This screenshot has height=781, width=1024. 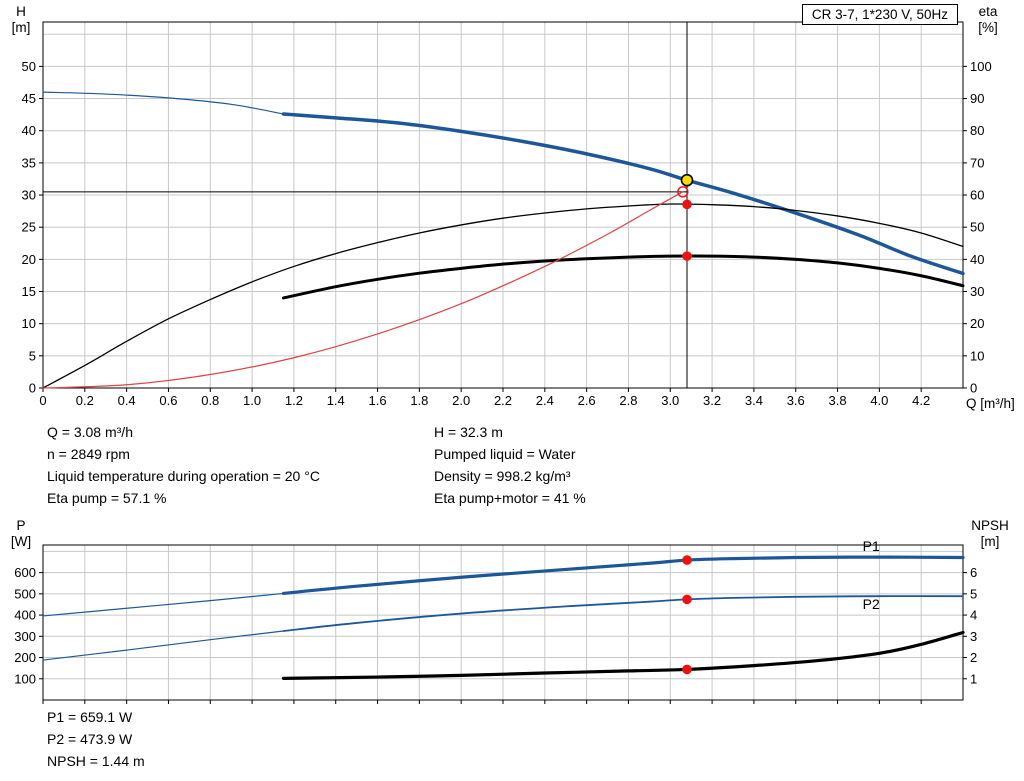 What do you see at coordinates (977, 130) in the screenshot?
I see `y-right-tick-label: 80` at bounding box center [977, 130].